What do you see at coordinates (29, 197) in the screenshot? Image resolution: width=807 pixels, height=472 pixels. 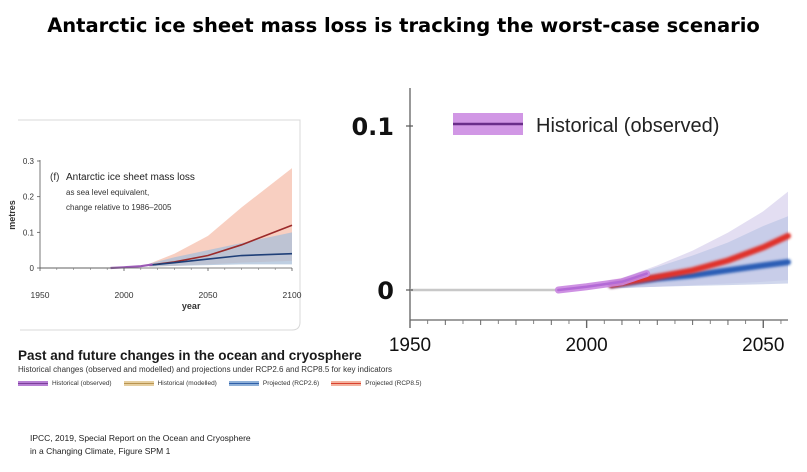 I see `y-tick-label: 0.2` at bounding box center [29, 197].